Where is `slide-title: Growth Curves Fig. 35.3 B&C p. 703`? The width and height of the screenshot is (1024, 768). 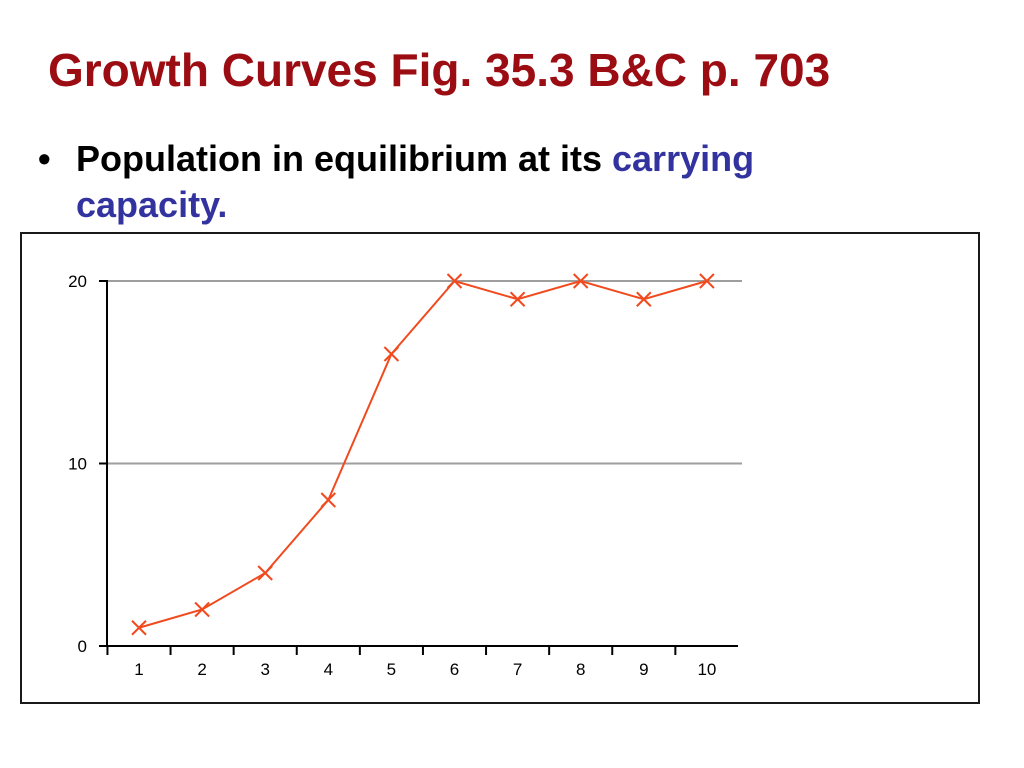 slide-title: Growth Curves Fig. 35.3 B&C p. 703 is located at coordinates (439, 70).